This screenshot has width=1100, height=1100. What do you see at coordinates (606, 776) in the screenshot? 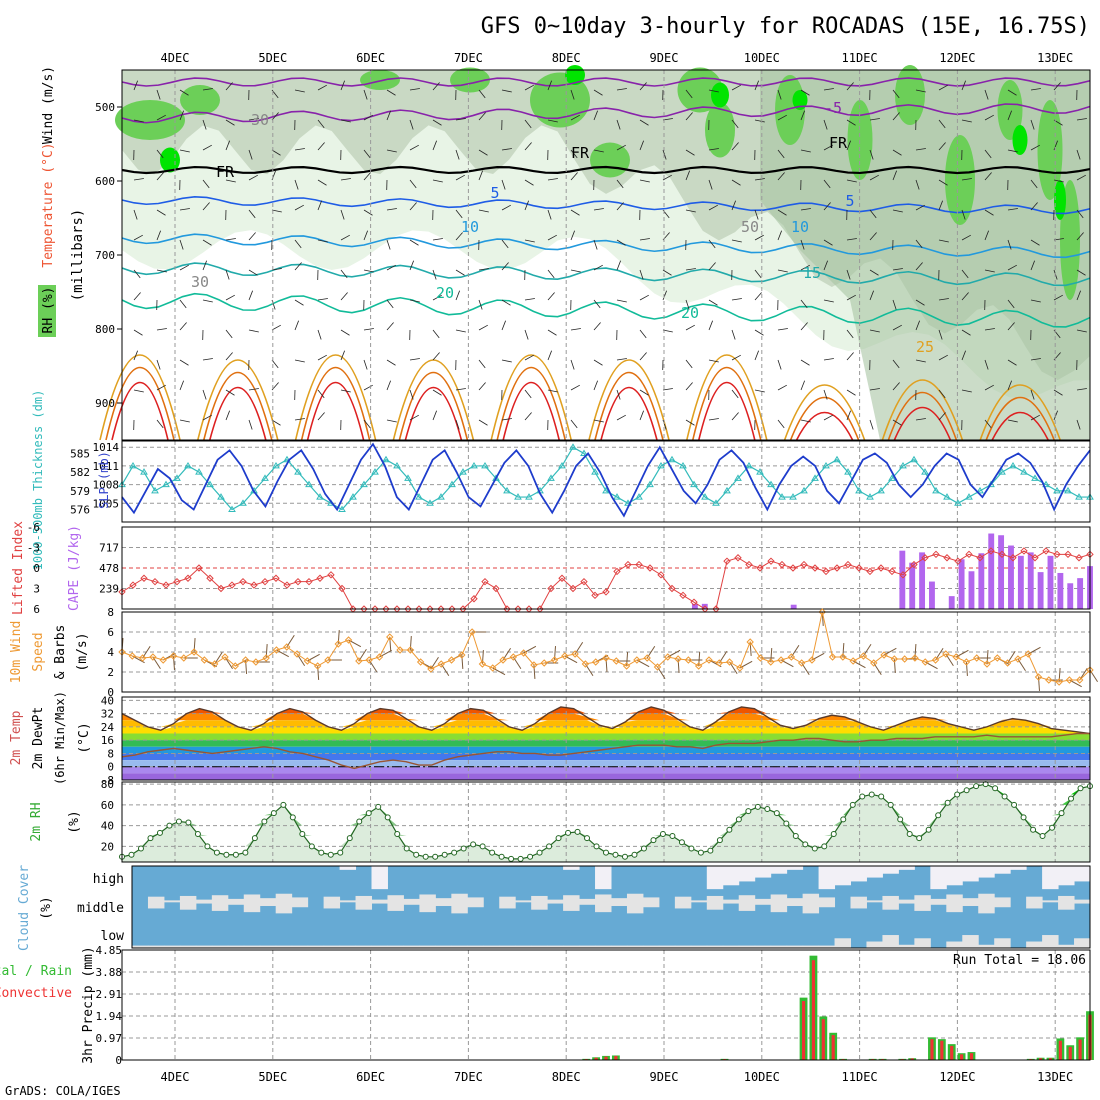
I see `temp-band` at bounding box center [606, 776].